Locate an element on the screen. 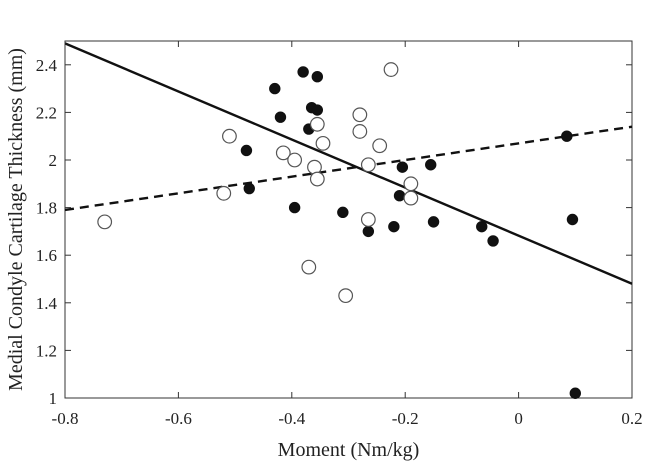 The image size is (650, 466). y-tick-label: 1.2 is located at coordinates (46, 350).